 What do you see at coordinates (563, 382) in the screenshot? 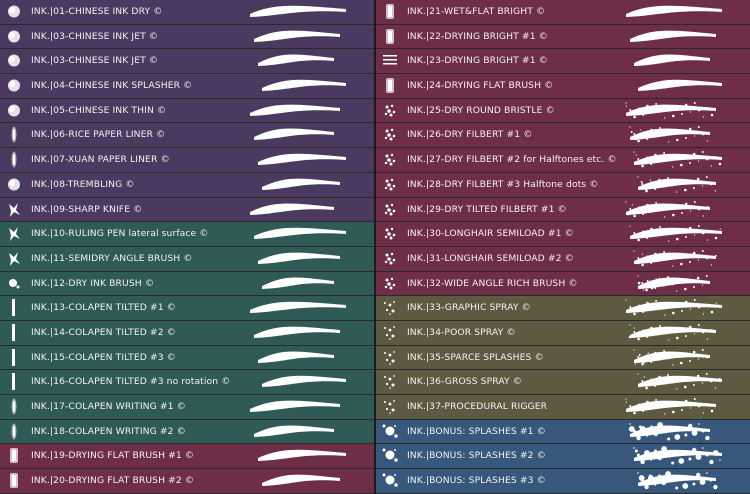
I see `brush-preset-row: INK.|36-GROSS SPRAY ©` at bounding box center [563, 382].